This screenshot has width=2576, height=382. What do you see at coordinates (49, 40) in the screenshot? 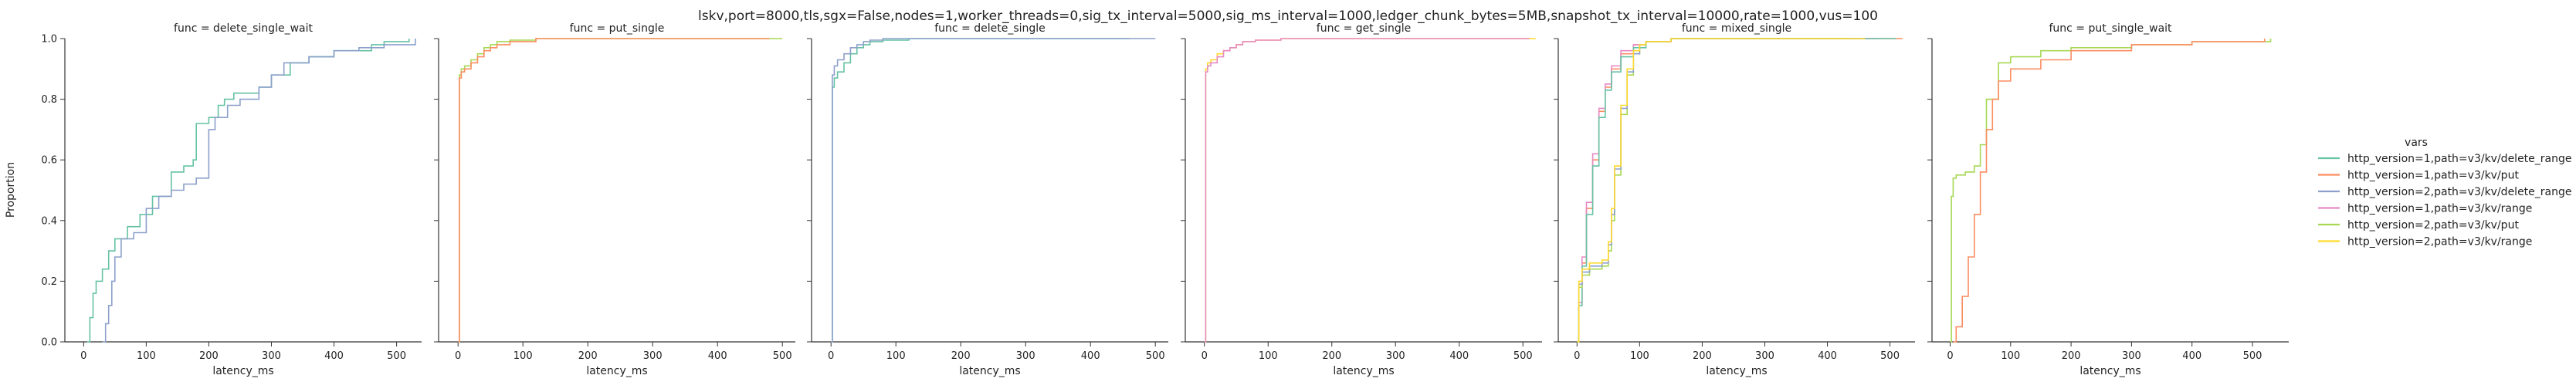
I see `y-tick-label: 1.0` at bounding box center [49, 40].